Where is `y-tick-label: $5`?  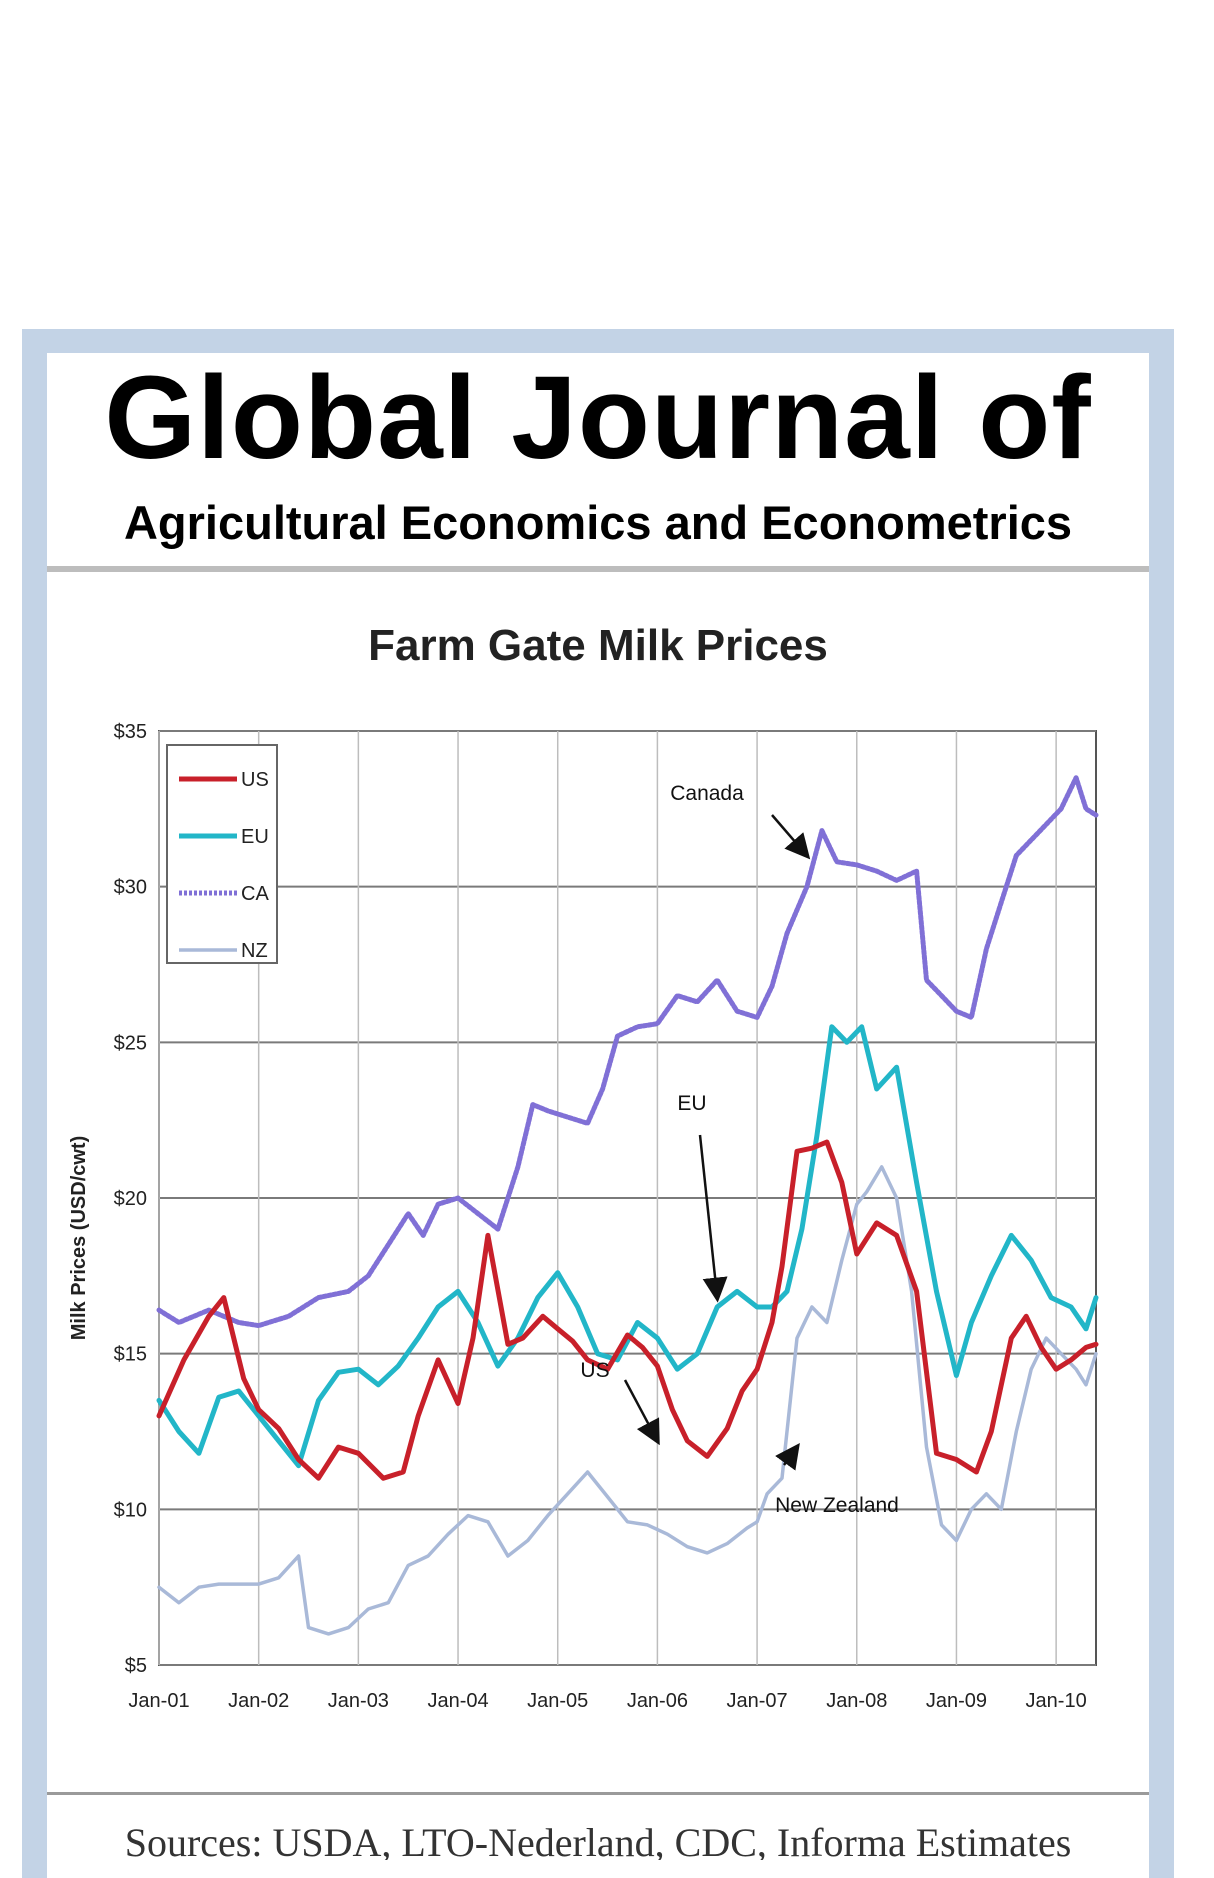
y-tick-label: $5 is located at coordinates (136, 1666).